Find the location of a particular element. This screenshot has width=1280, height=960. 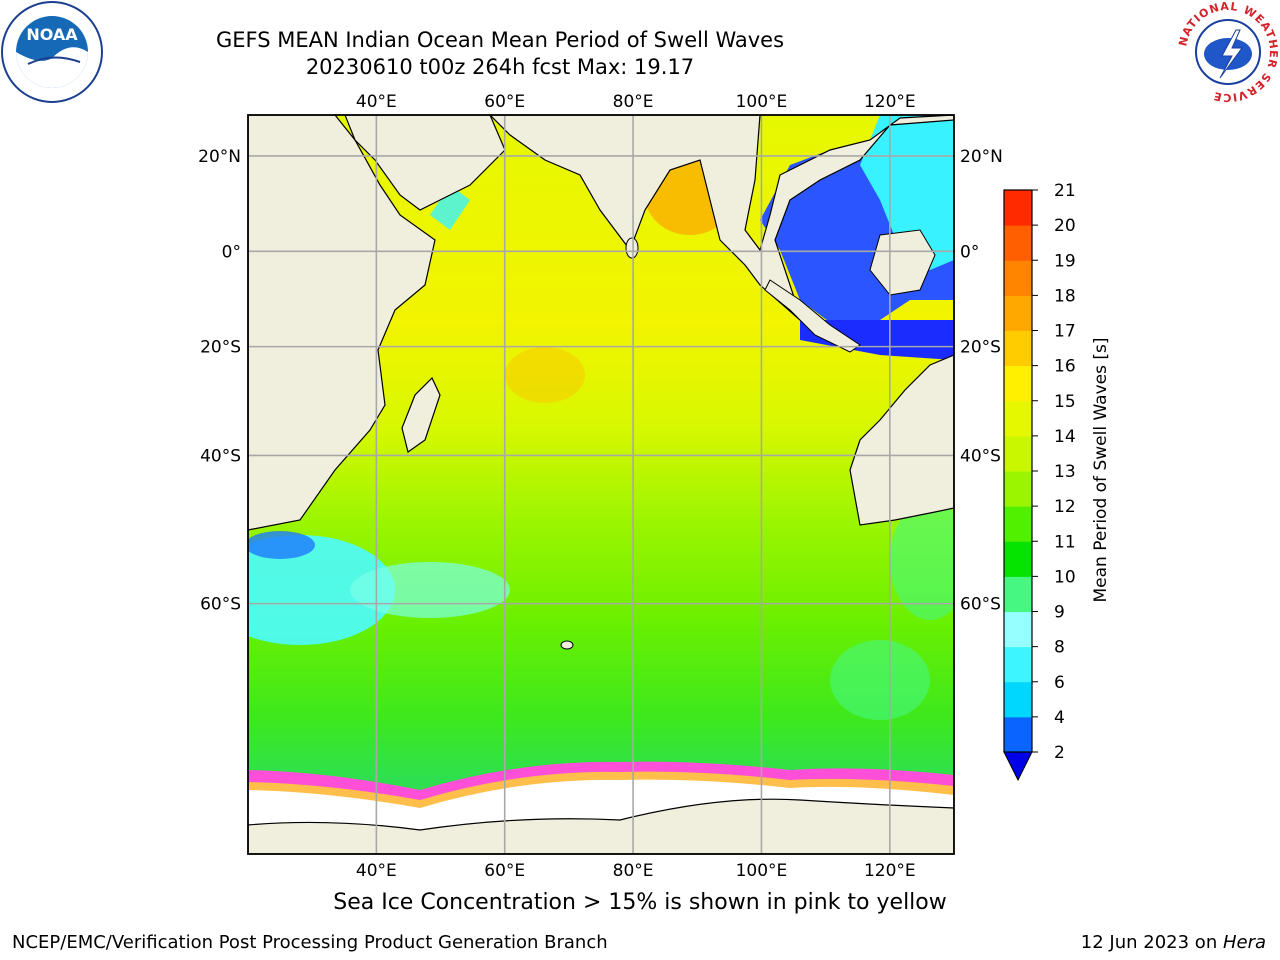

colorbar-tick-label: 11 is located at coordinates (1065, 542).